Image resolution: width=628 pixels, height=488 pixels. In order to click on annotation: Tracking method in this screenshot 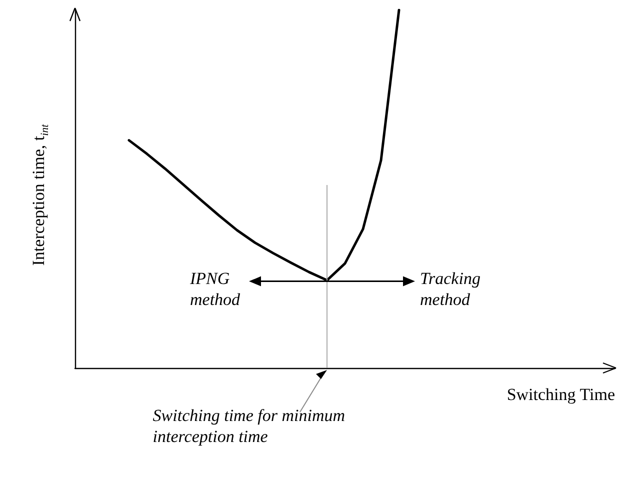, I will do `click(450, 289)`.